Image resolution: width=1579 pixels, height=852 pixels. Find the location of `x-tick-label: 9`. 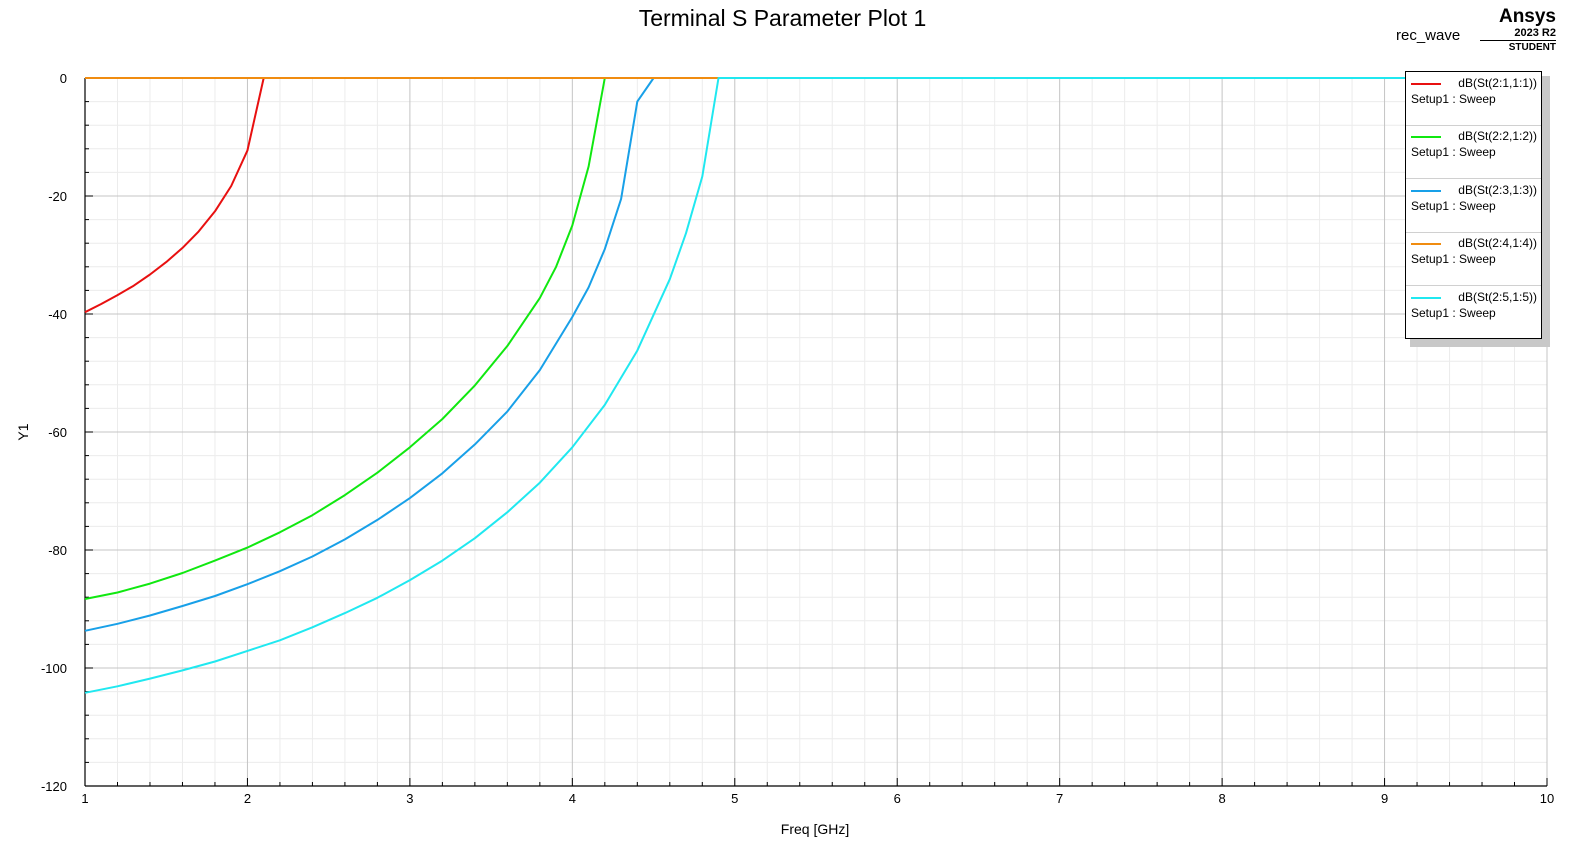

x-tick-label: 9 is located at coordinates (1384, 798).